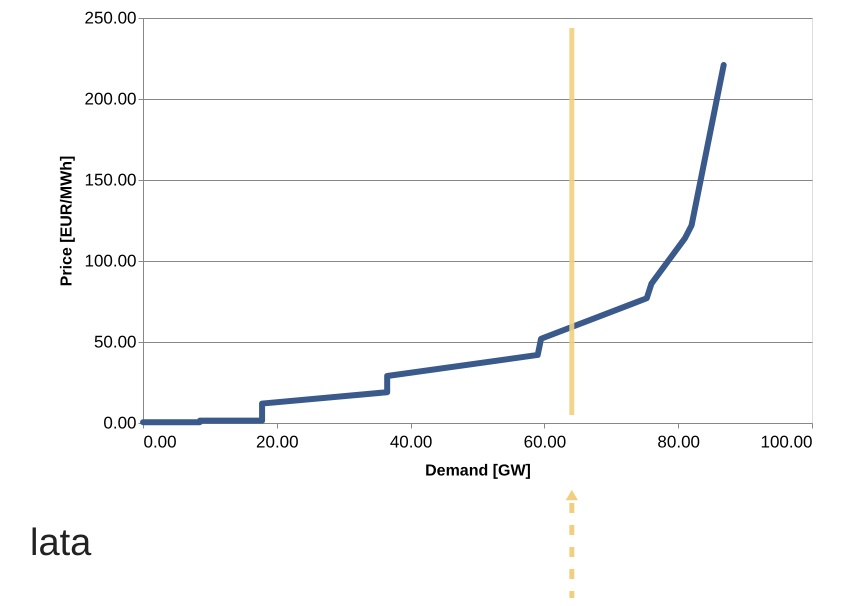 The height and width of the screenshot is (606, 858). Describe the element at coordinates (478, 471) in the screenshot. I see `x-axis-title: Demand [GW]` at that location.